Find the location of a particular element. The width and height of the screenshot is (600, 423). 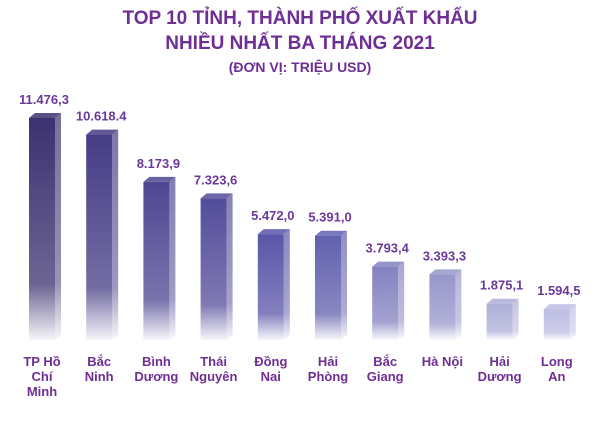

x-tick-label: Hà Nội is located at coordinates (442, 361).